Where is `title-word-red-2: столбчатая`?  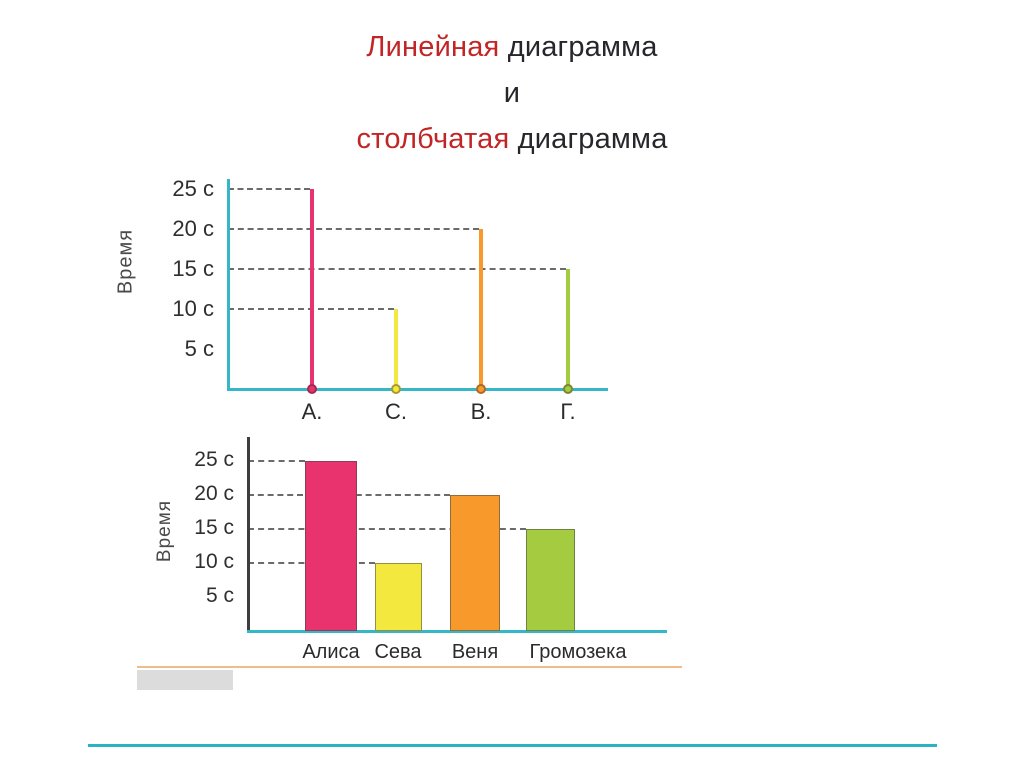
title-word-red-2: столбчатая is located at coordinates (433, 139).